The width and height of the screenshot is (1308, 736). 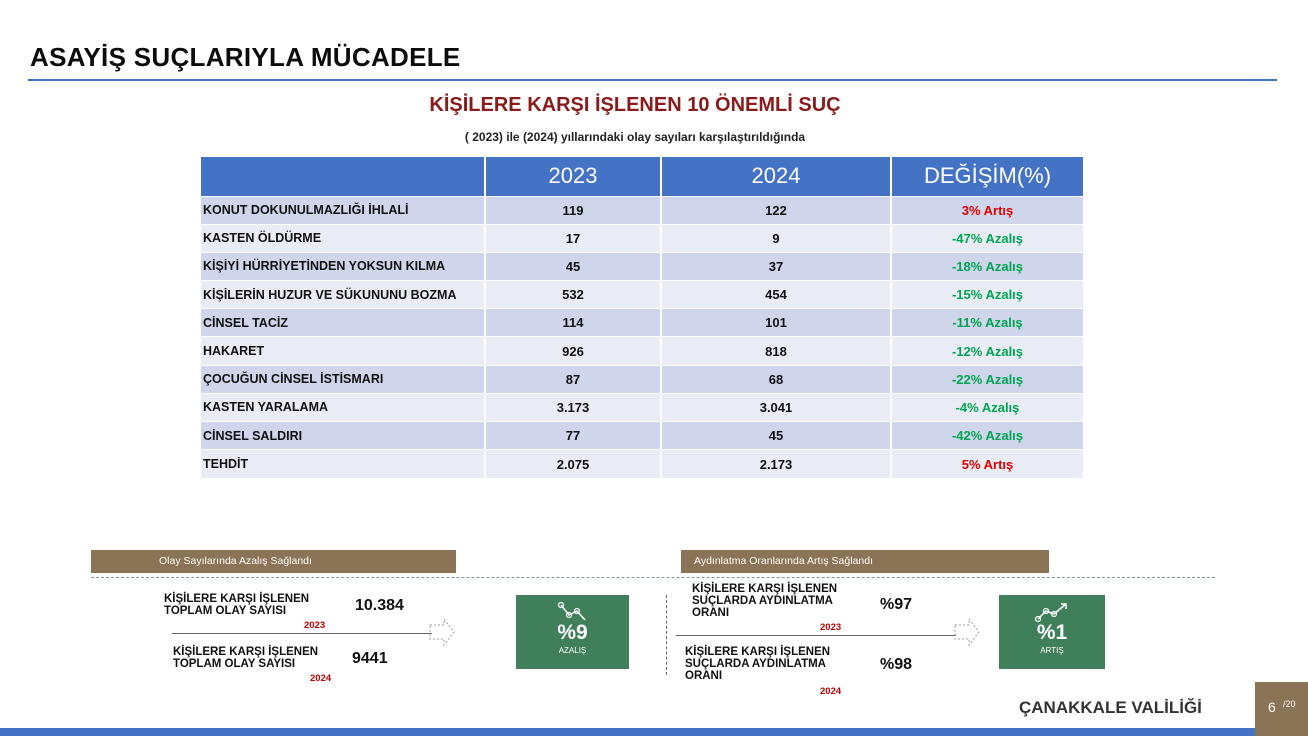 What do you see at coordinates (987, 238) in the screenshot?
I see `change-cell: -47% Azalış` at bounding box center [987, 238].